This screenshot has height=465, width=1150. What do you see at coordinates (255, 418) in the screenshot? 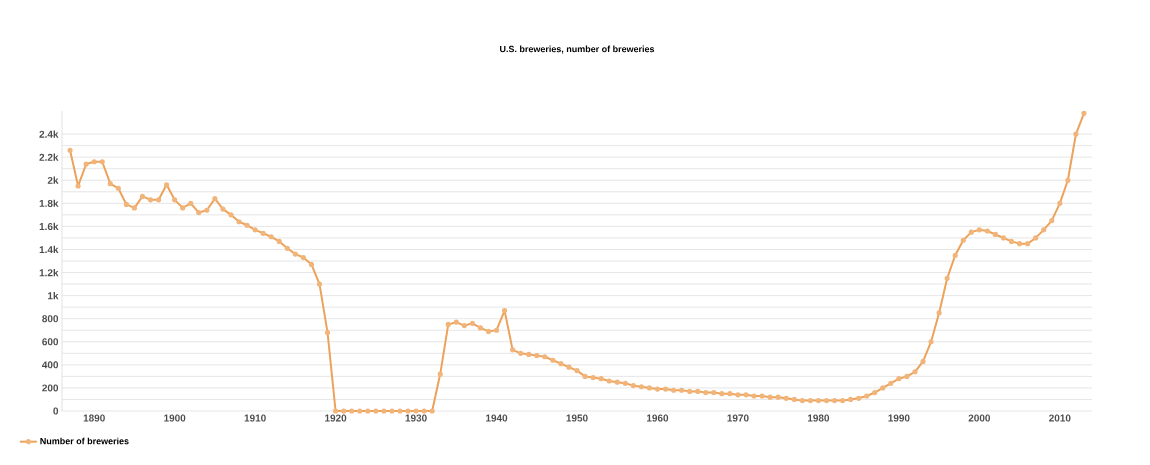
I see `x-tick-label: 1910` at bounding box center [255, 418].